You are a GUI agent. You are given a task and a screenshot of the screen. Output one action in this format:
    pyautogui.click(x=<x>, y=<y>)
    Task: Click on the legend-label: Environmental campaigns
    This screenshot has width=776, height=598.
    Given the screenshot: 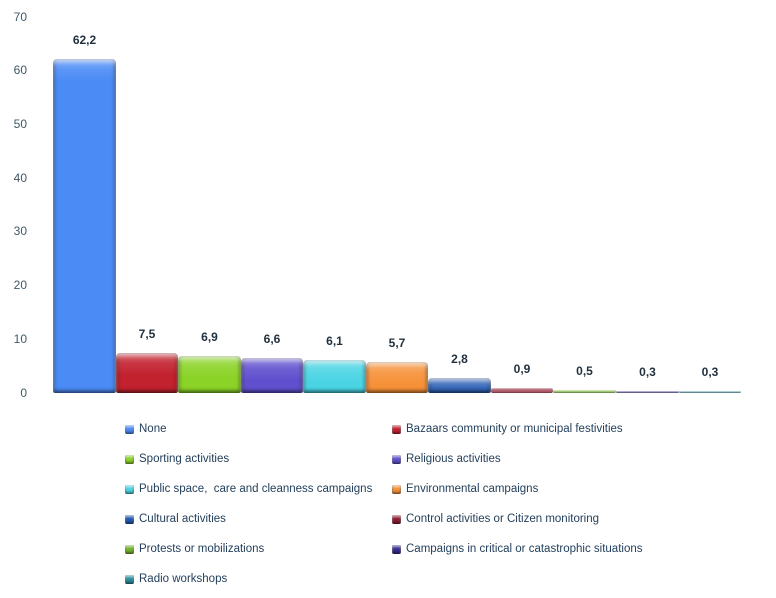 What is the action you would take?
    pyautogui.click(x=472, y=489)
    